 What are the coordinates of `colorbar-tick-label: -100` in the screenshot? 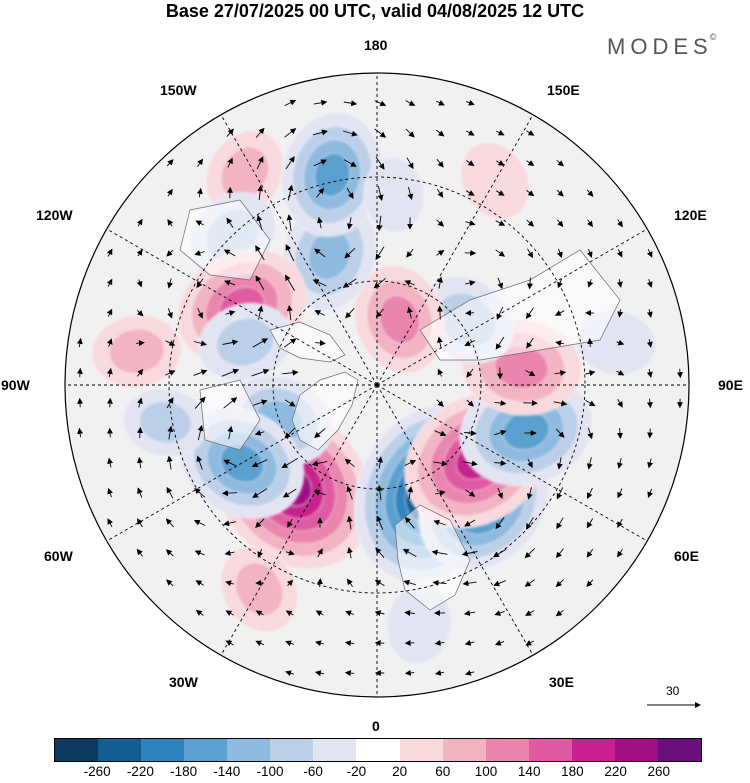 It's located at (270, 771).